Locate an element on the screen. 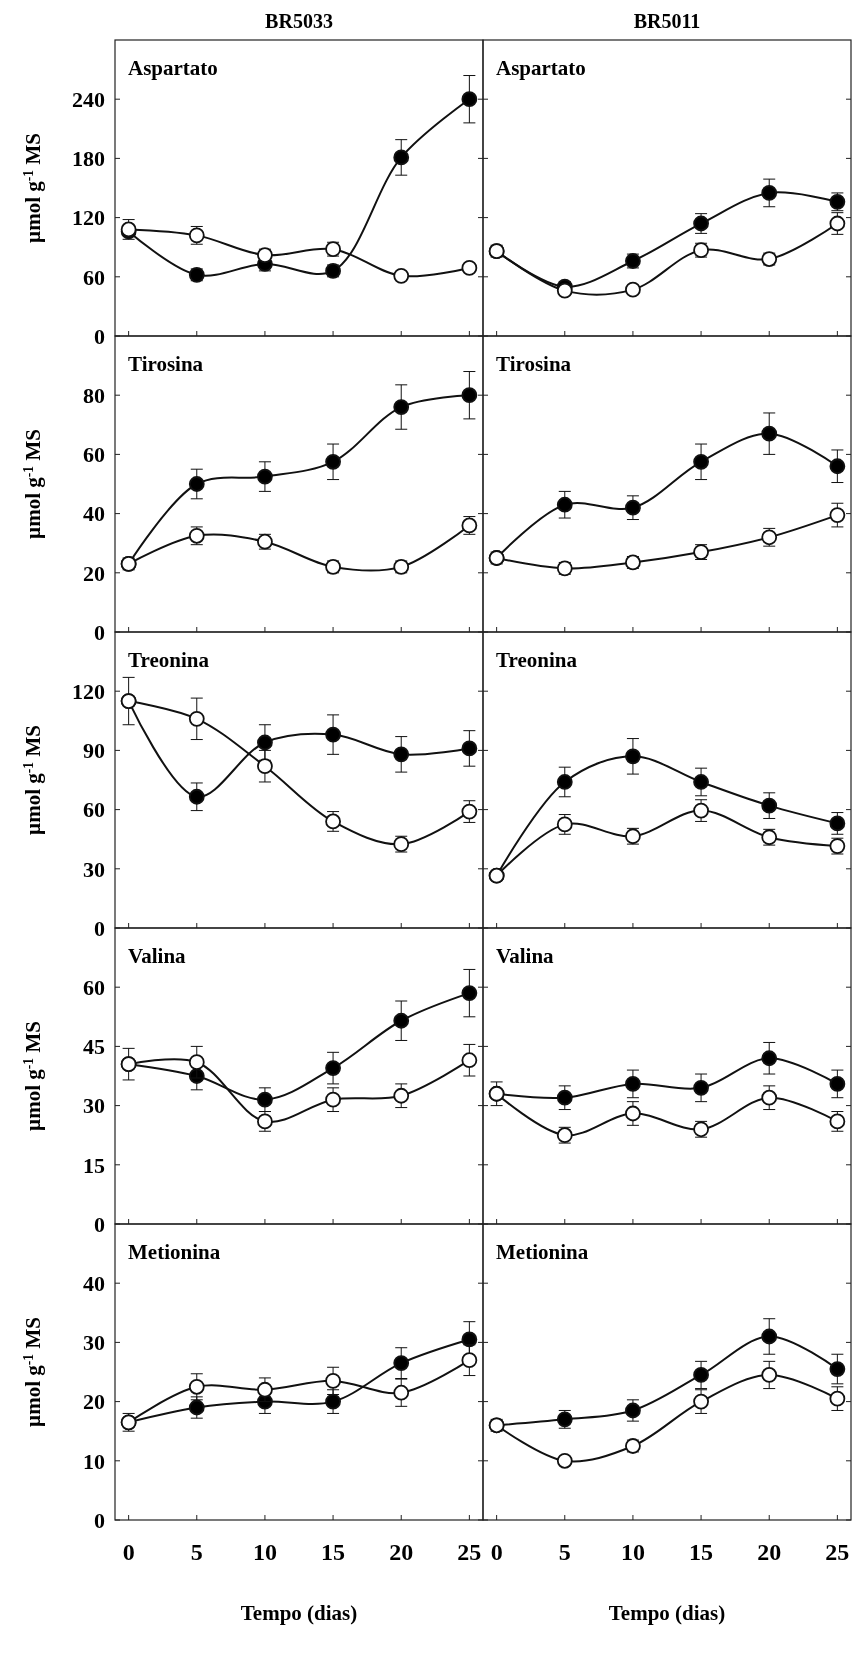  y-tick-label: 240 is located at coordinates (88, 99).